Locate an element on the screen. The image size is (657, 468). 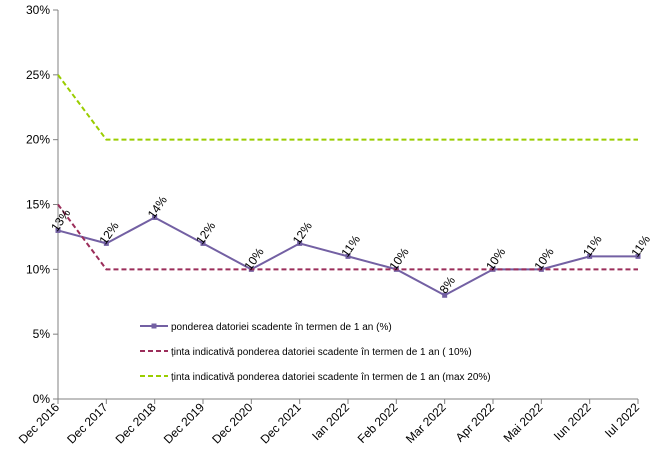
x-tick-label: Apr 2022 is located at coordinates (475, 422).